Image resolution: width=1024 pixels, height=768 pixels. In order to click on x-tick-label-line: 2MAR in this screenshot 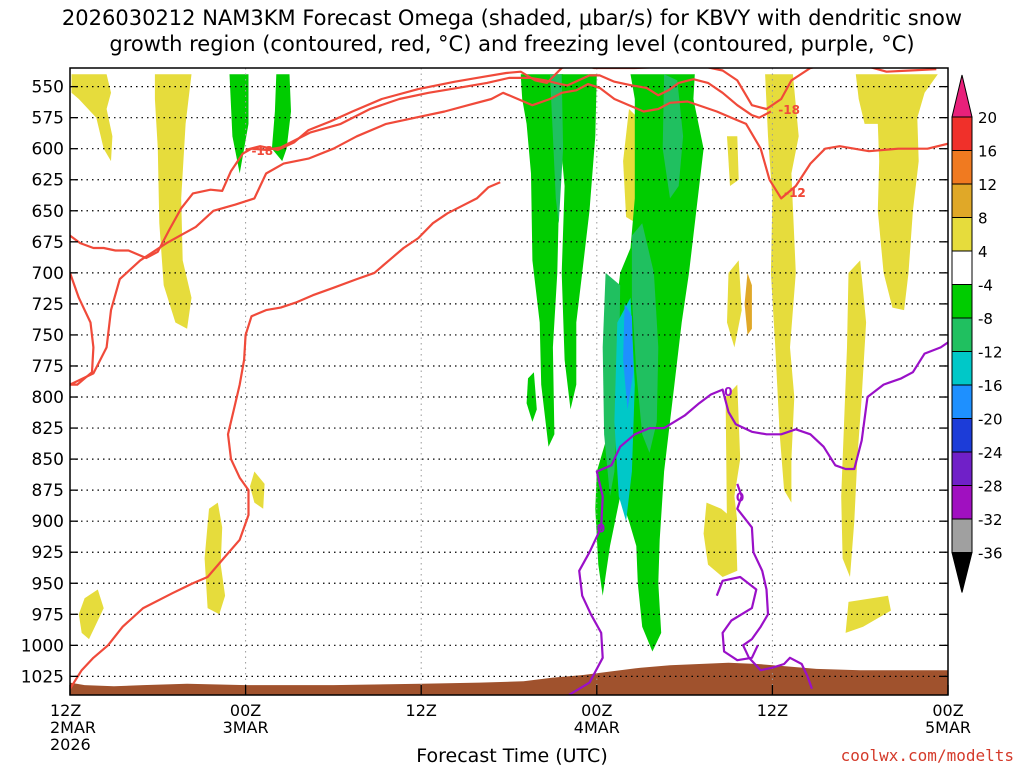, I will do `click(73, 727)`.